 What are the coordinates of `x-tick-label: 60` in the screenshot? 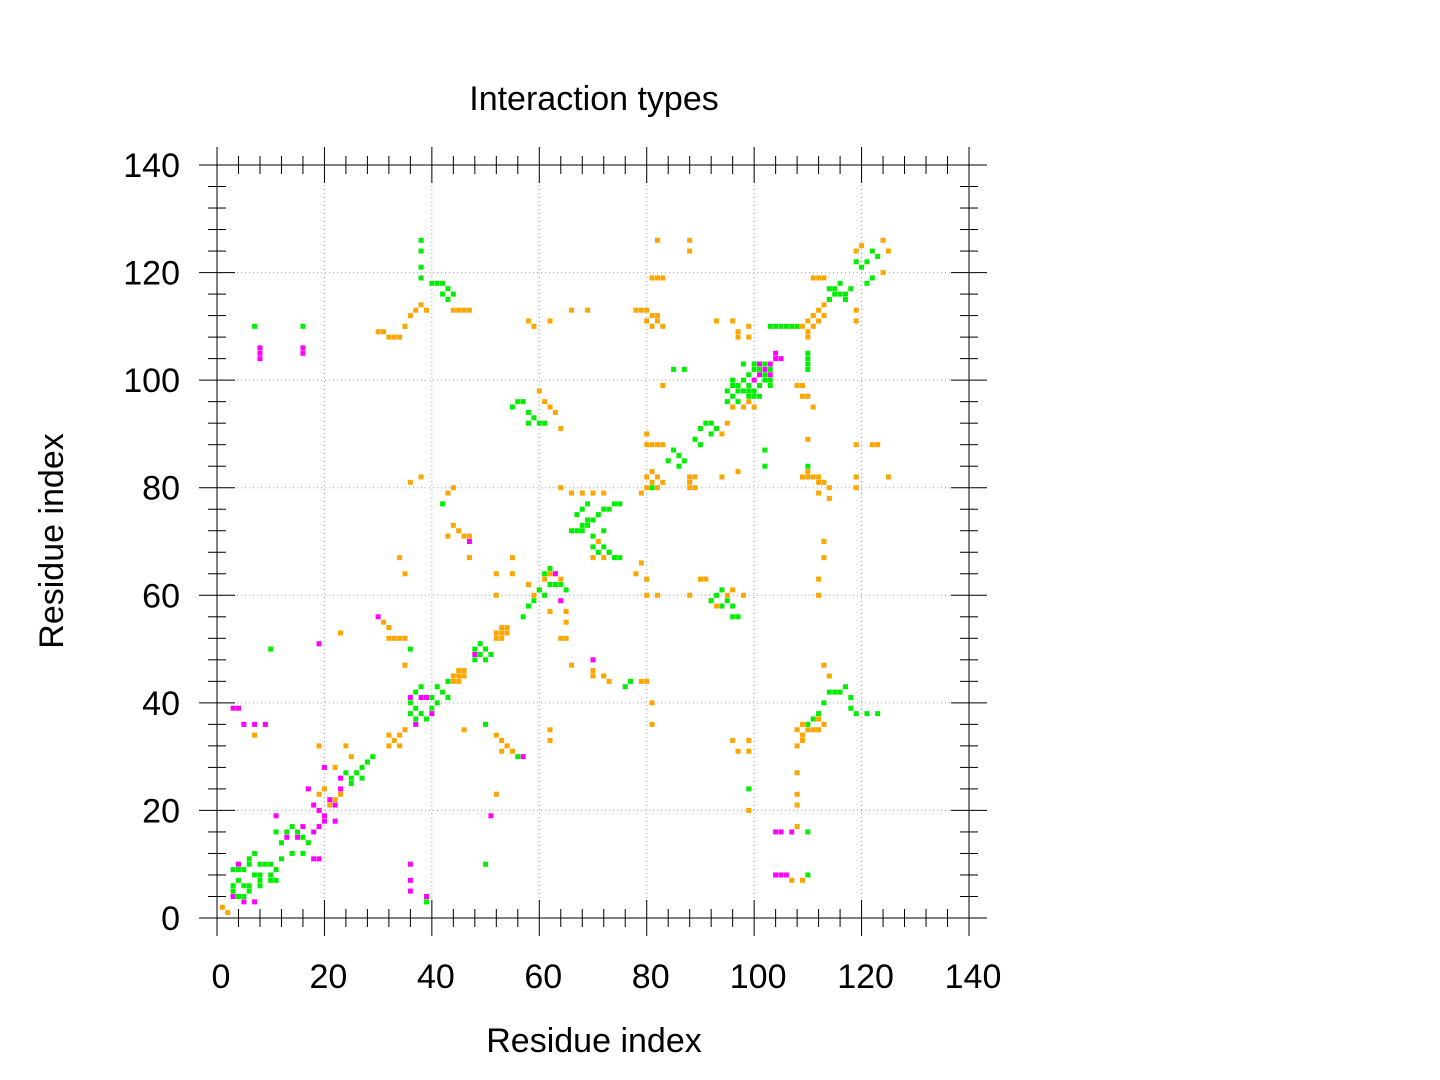 It's located at (543, 977).